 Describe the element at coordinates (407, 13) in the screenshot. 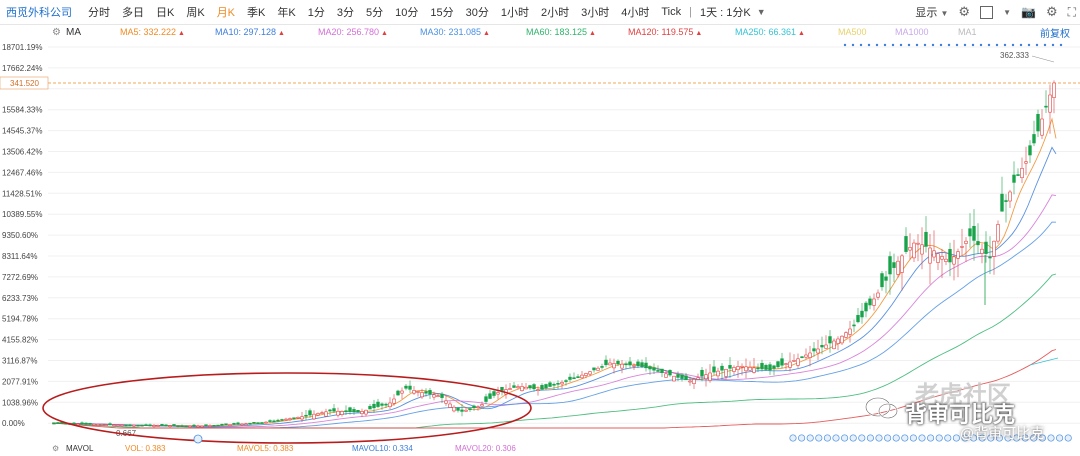

I see `period-10min: 10分` at that location.